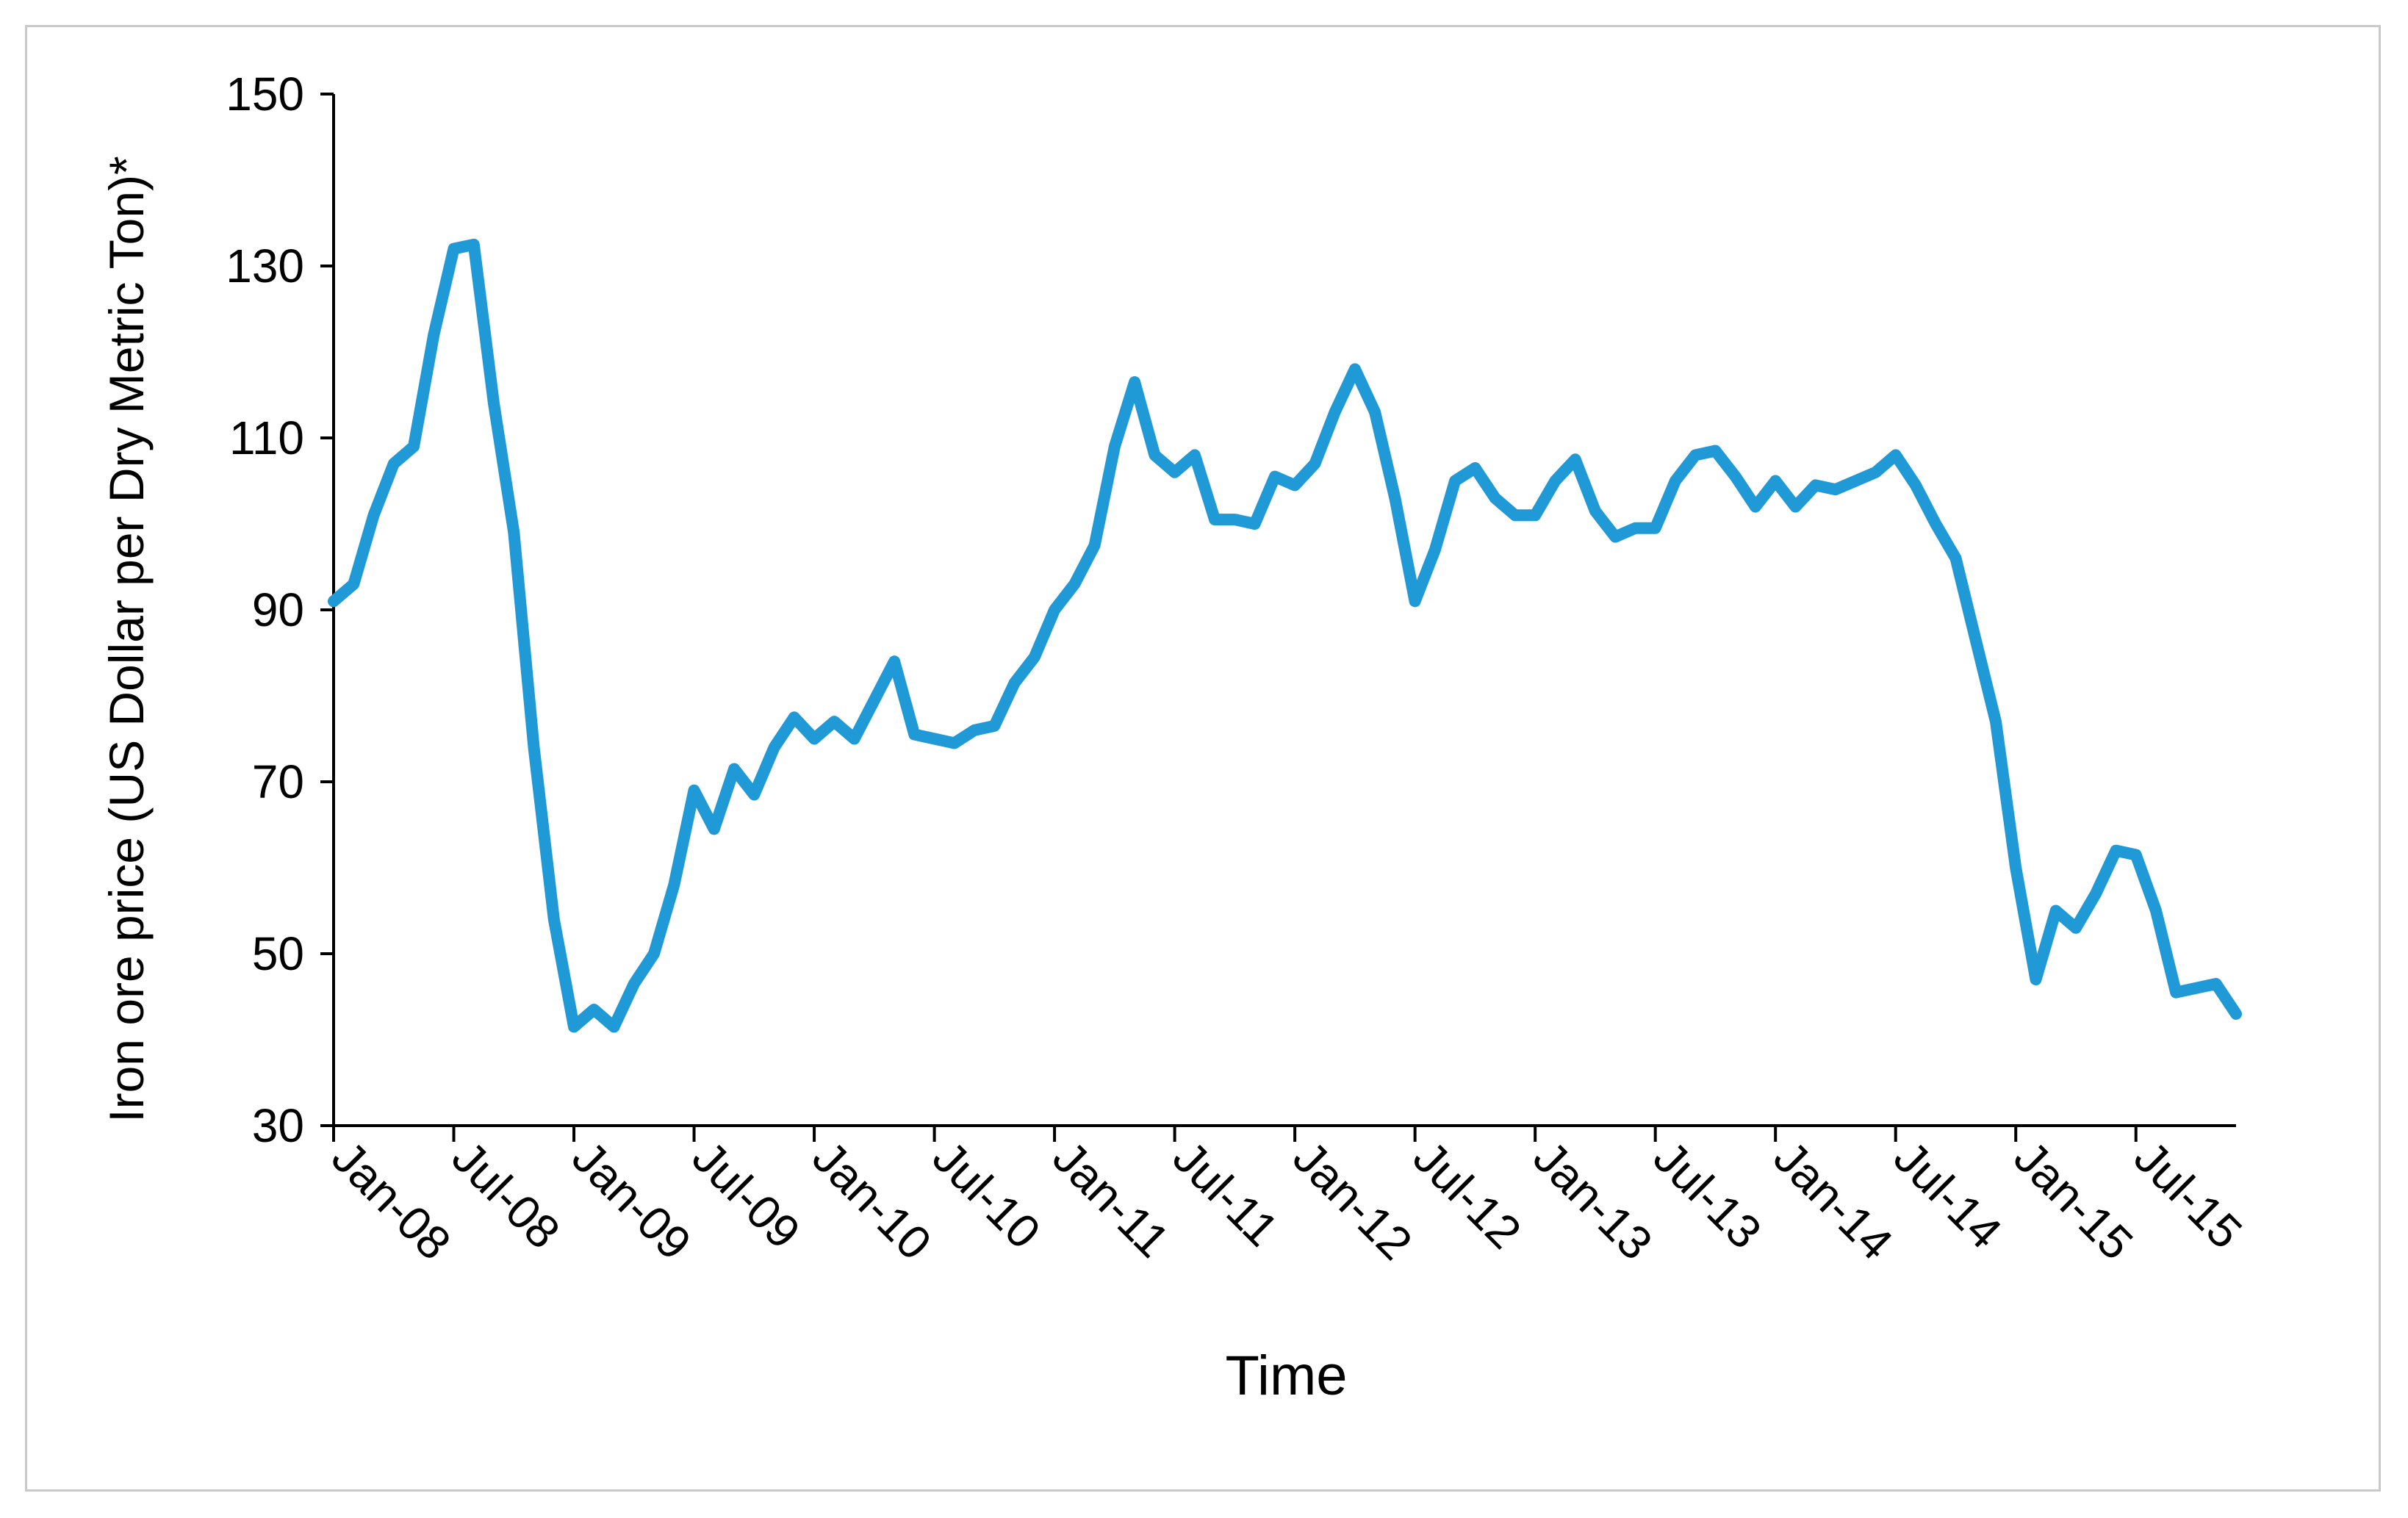  What do you see at coordinates (1948, 1195) in the screenshot?
I see `x-tick-label: Jul-14` at bounding box center [1948, 1195].